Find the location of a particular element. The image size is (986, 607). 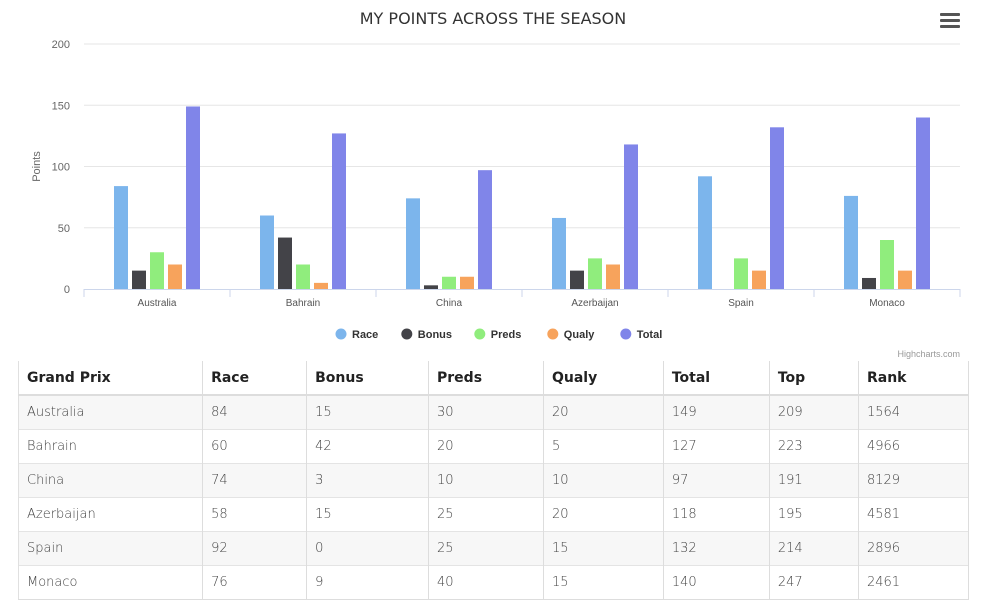

x-tick-label: Bahrain is located at coordinates (303, 303).